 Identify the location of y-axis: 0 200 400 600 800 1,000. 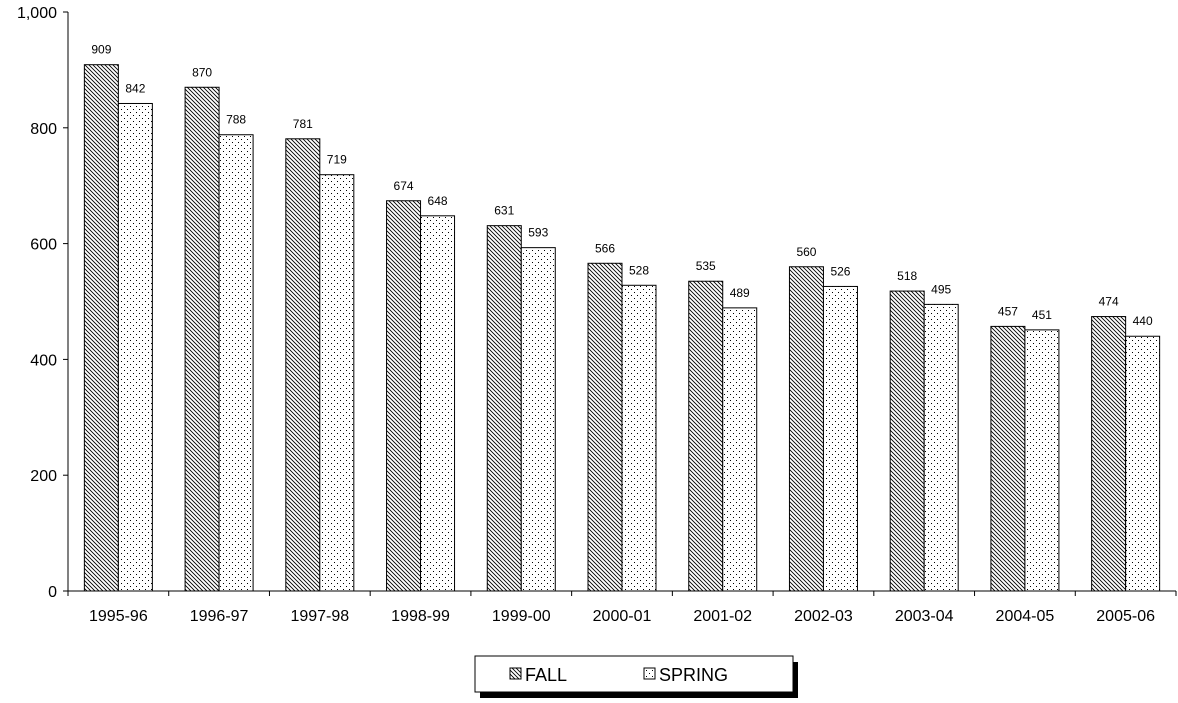
(43, 303).